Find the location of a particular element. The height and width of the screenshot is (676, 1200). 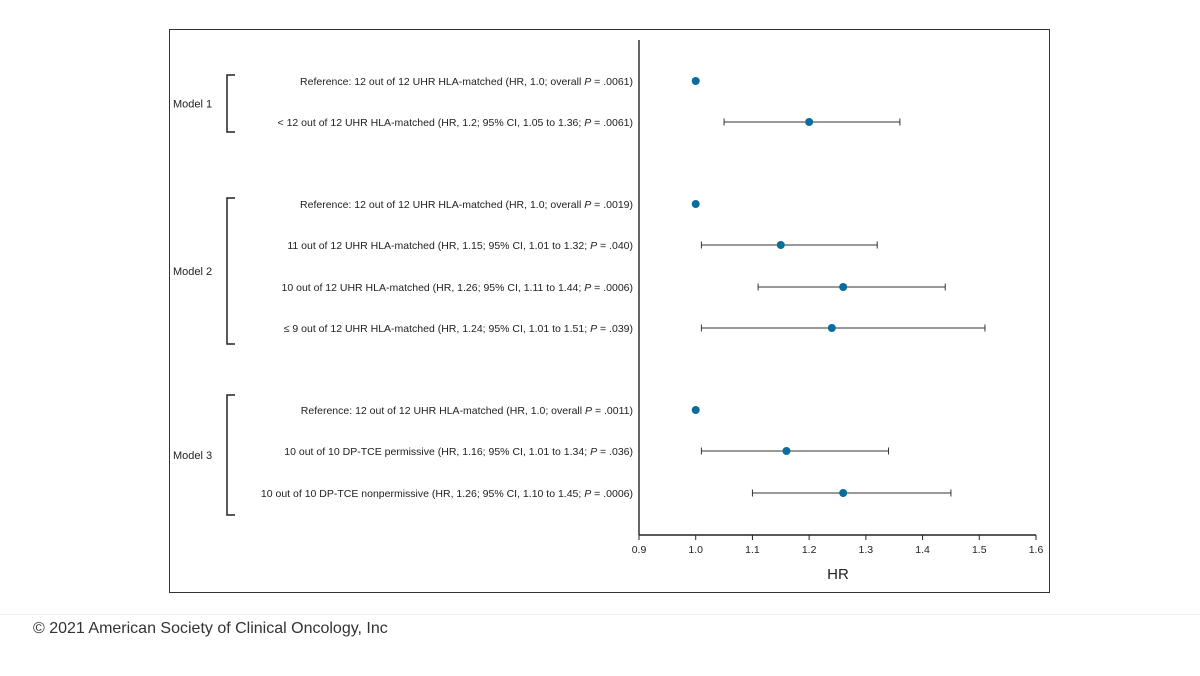

x-tick-label: 0.9 is located at coordinates (639, 550).